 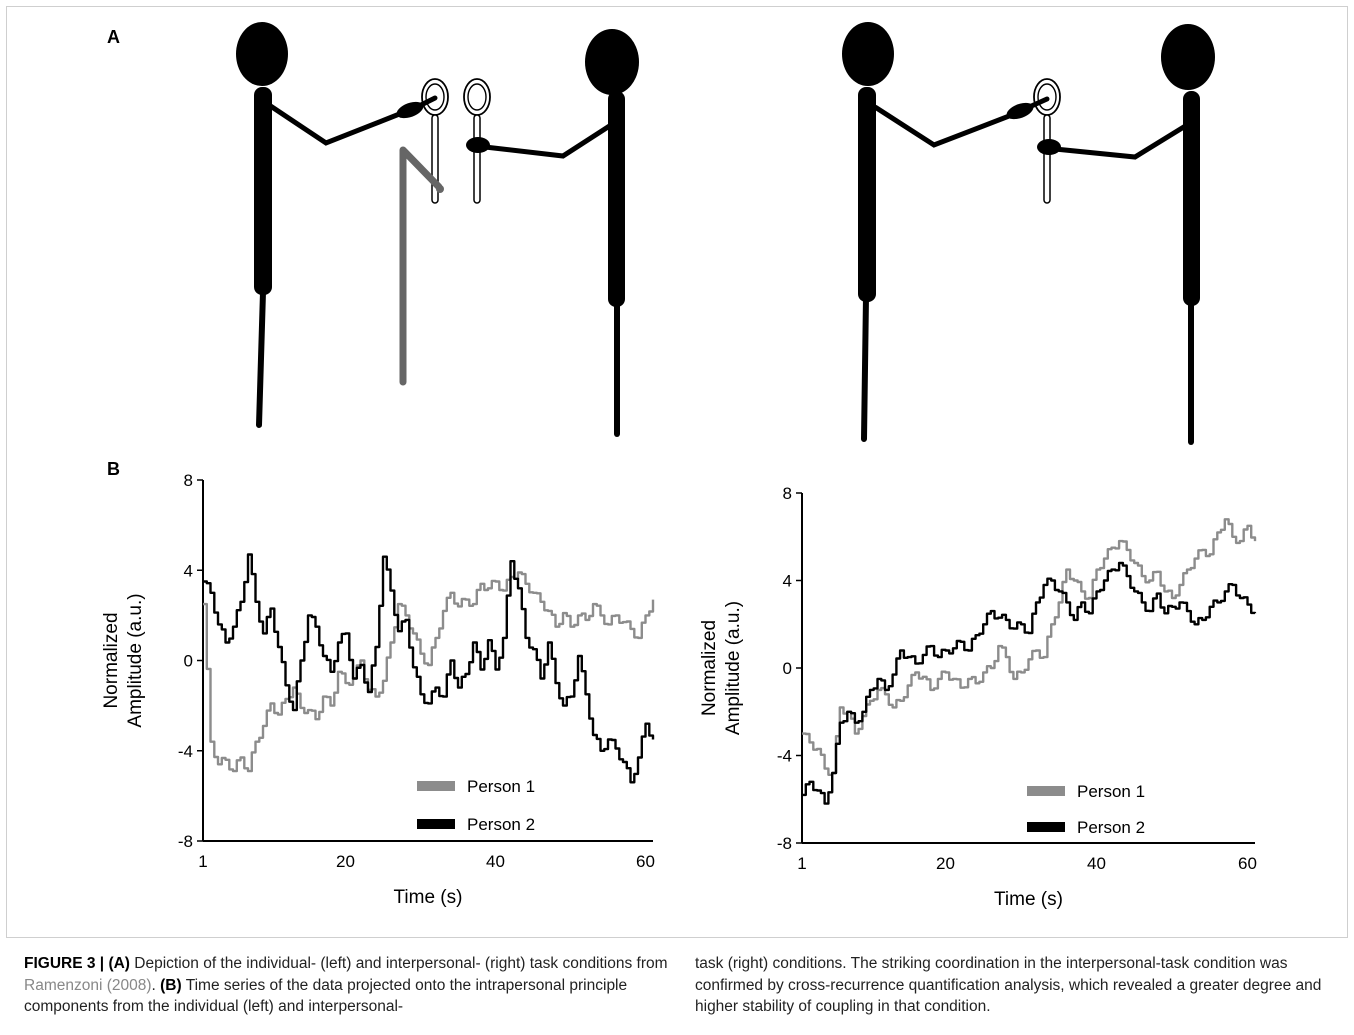 What do you see at coordinates (113, 37) in the screenshot?
I see `panel-letter-a: A` at bounding box center [113, 37].